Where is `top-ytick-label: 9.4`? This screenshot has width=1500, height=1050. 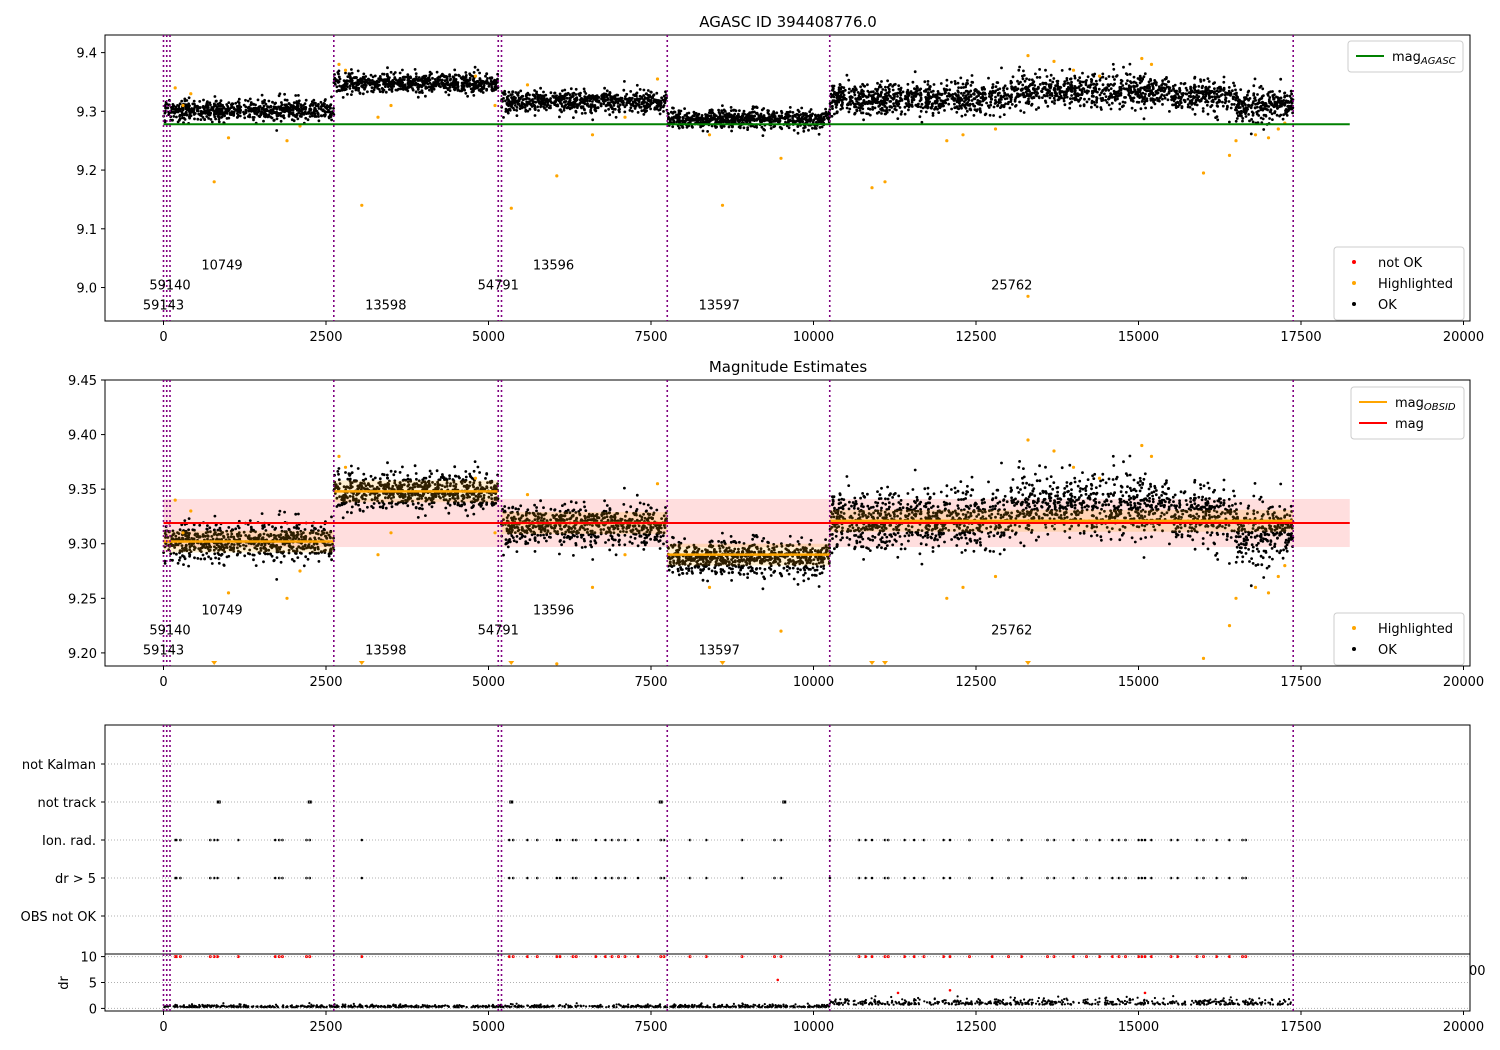 top-ytick-label: 9.4 is located at coordinates (86, 54).